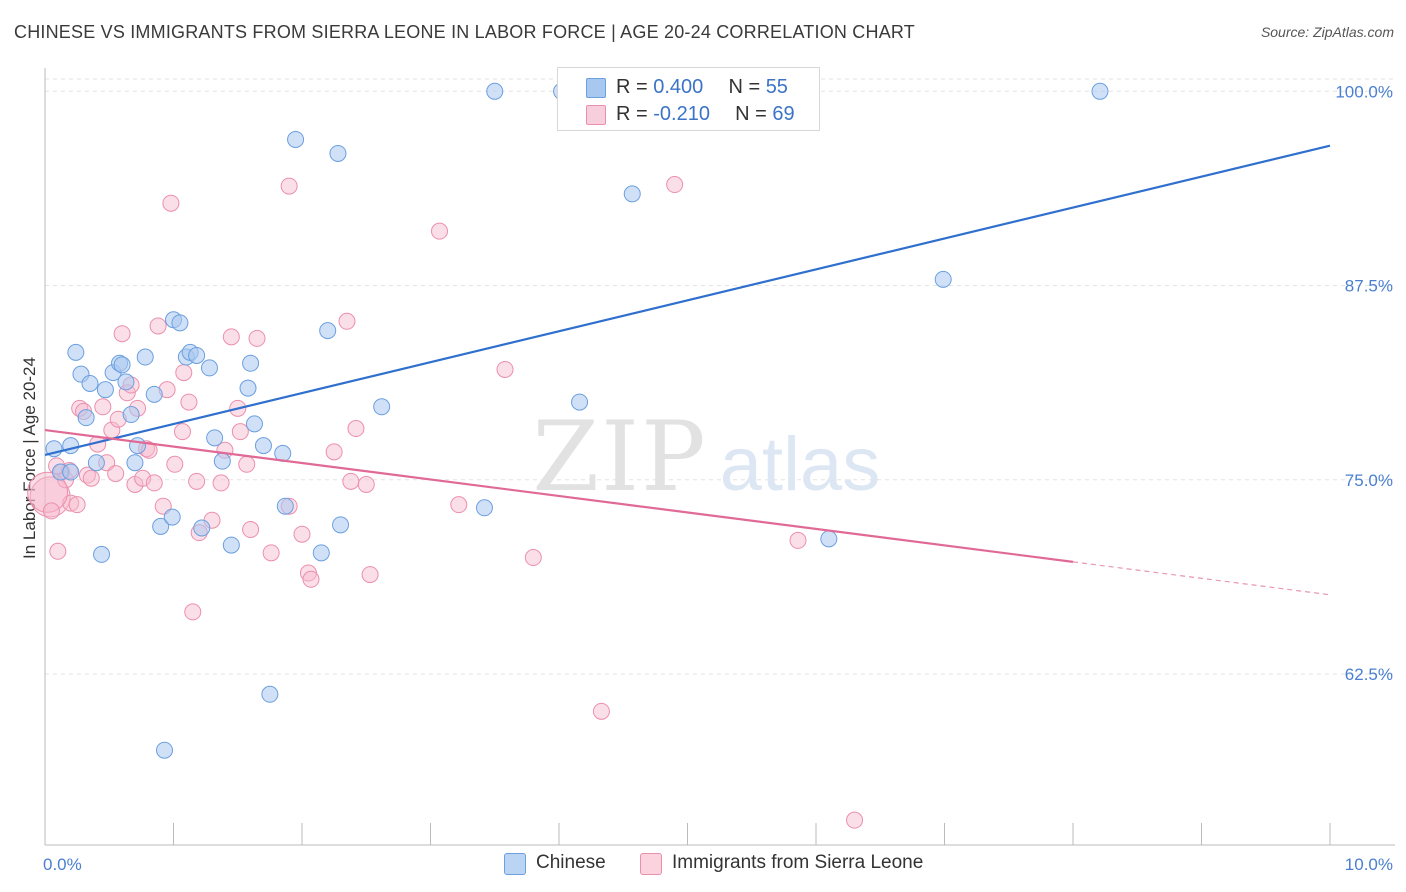  I want to click on stats-legend: R = 0.400 N = 55 R = -0.210 N = 69, so click(688, 99).